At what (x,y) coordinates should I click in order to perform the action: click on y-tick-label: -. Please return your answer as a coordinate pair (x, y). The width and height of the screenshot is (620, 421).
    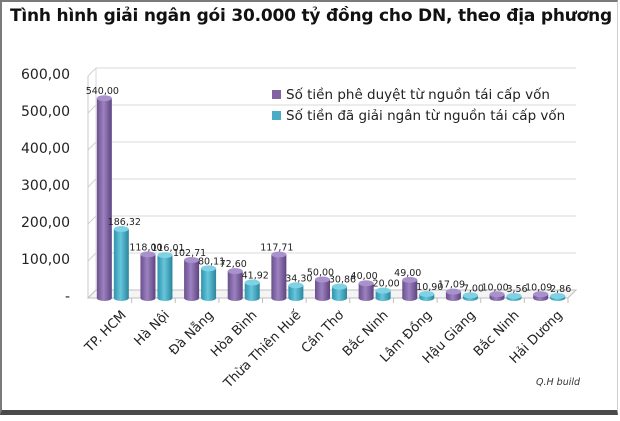
    Looking at the image, I should click on (67, 297).